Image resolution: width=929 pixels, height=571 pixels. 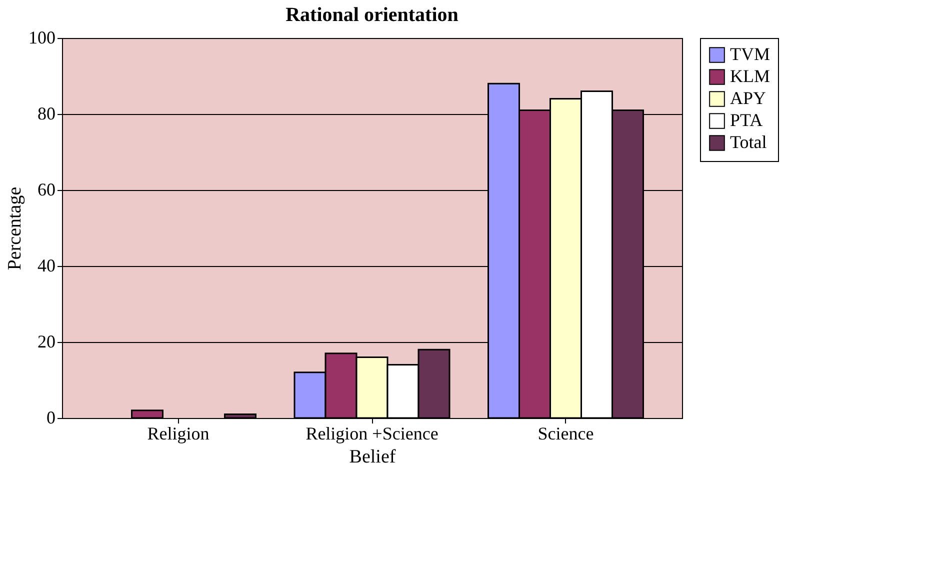 I want to click on x-tick-label: Science, so click(x=566, y=434).